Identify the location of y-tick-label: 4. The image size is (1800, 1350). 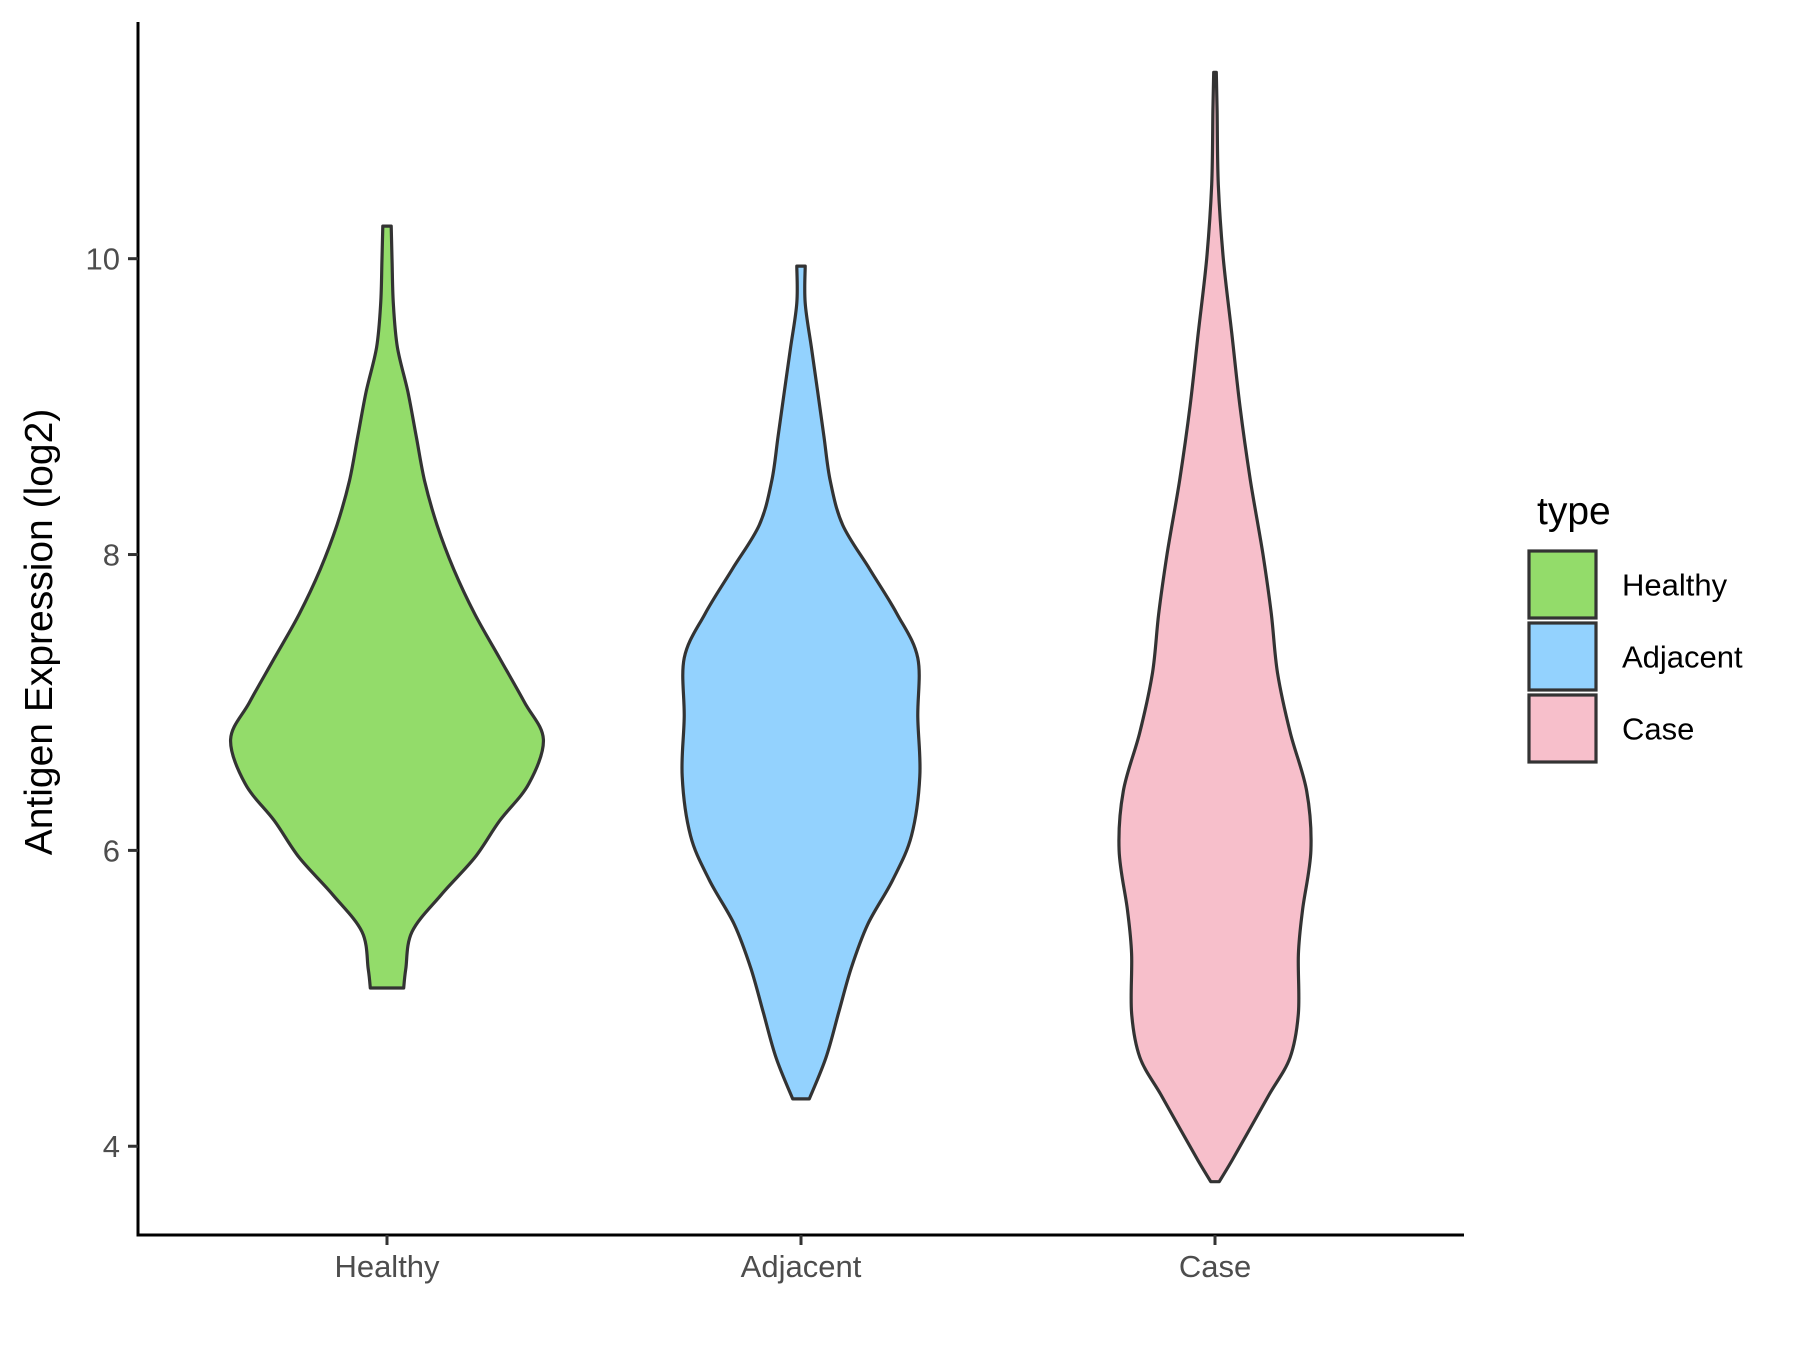
(111, 1146).